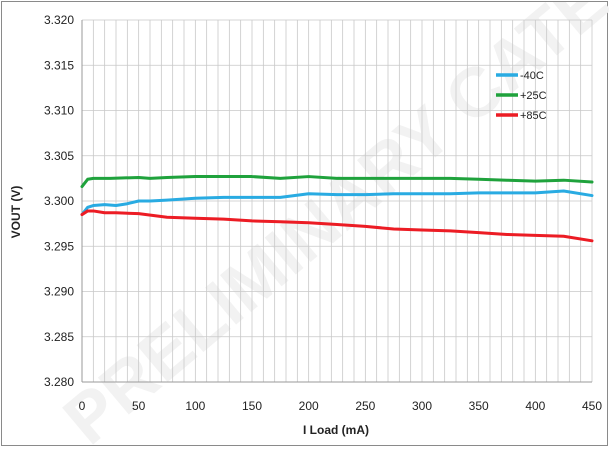  I want to click on x-tick-label: 0, so click(82, 406).